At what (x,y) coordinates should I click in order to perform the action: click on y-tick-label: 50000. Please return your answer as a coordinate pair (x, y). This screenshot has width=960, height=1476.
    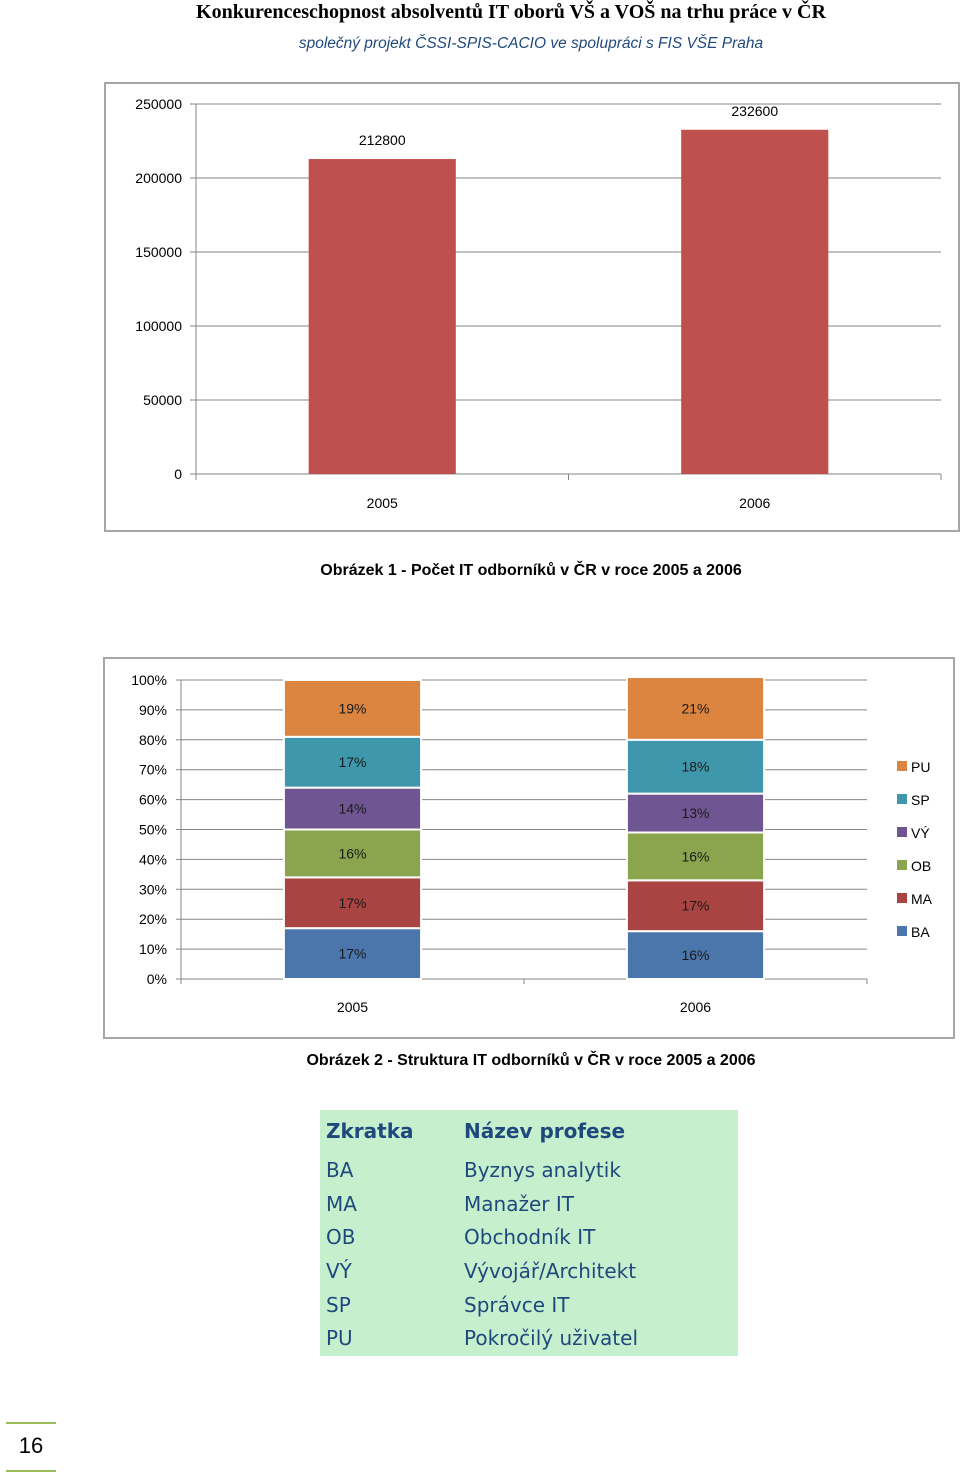
    Looking at the image, I should click on (162, 400).